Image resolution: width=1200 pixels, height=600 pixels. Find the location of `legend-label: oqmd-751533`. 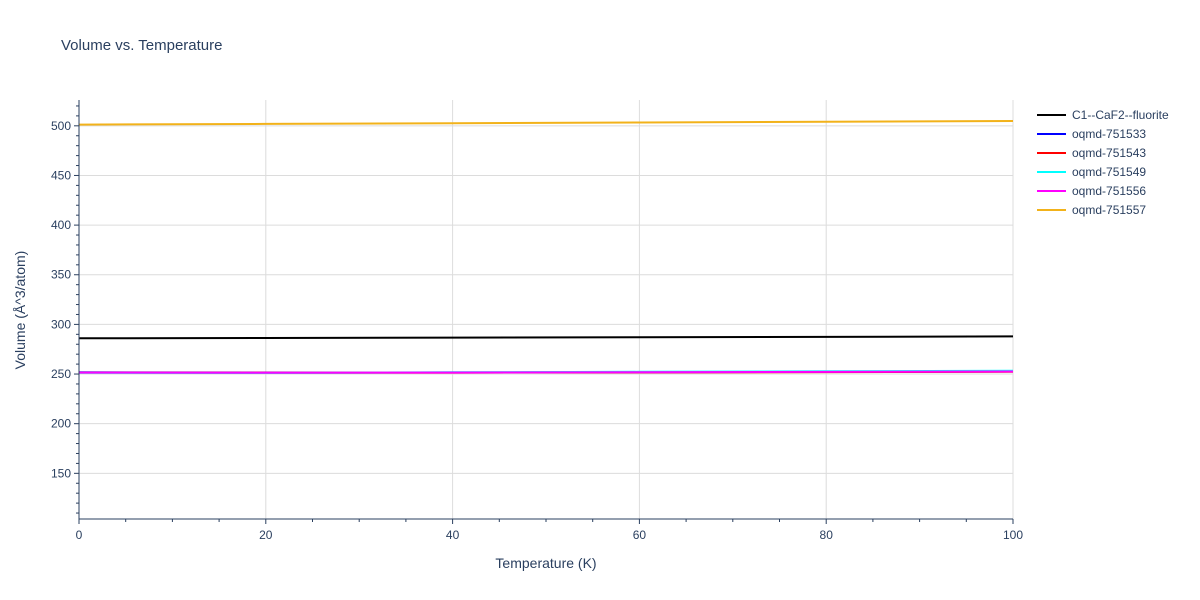

legend-label: oqmd-751533 is located at coordinates (1109, 134).